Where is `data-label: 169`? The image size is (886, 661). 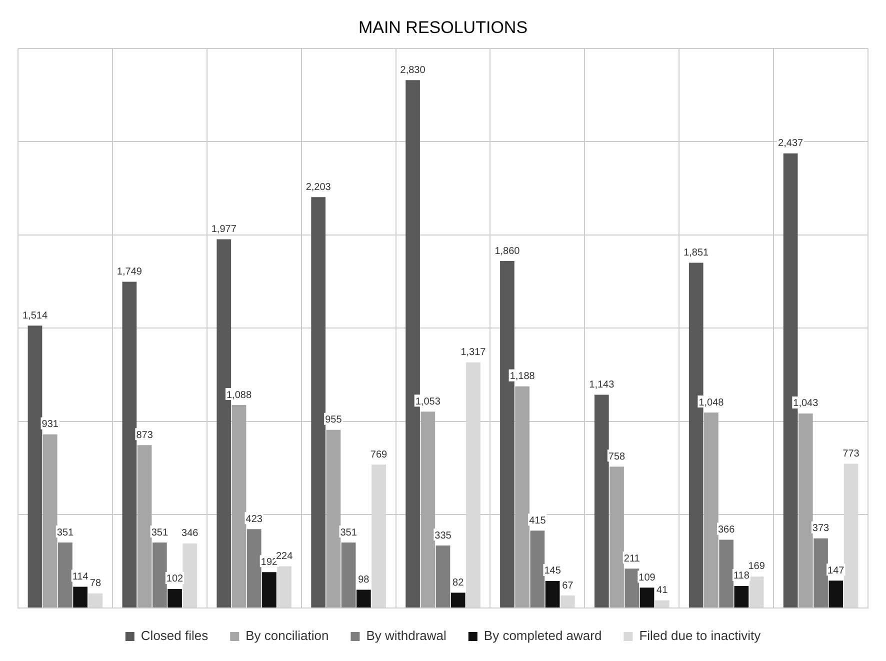 data-label: 169 is located at coordinates (757, 566).